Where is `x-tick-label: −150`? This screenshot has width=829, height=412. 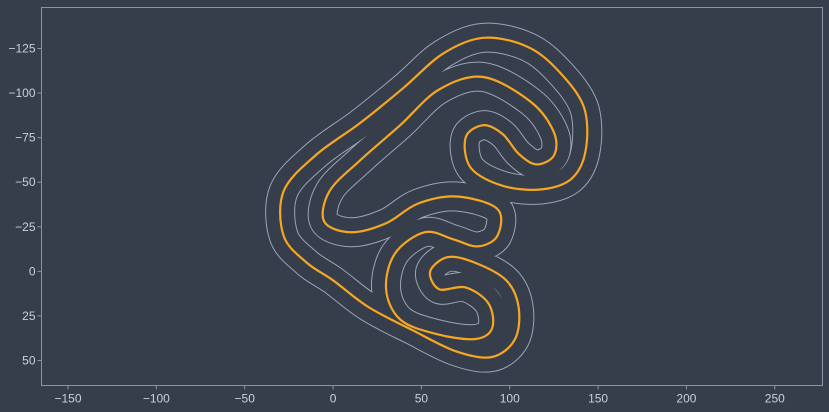 x-tick-label: −150 is located at coordinates (67, 399).